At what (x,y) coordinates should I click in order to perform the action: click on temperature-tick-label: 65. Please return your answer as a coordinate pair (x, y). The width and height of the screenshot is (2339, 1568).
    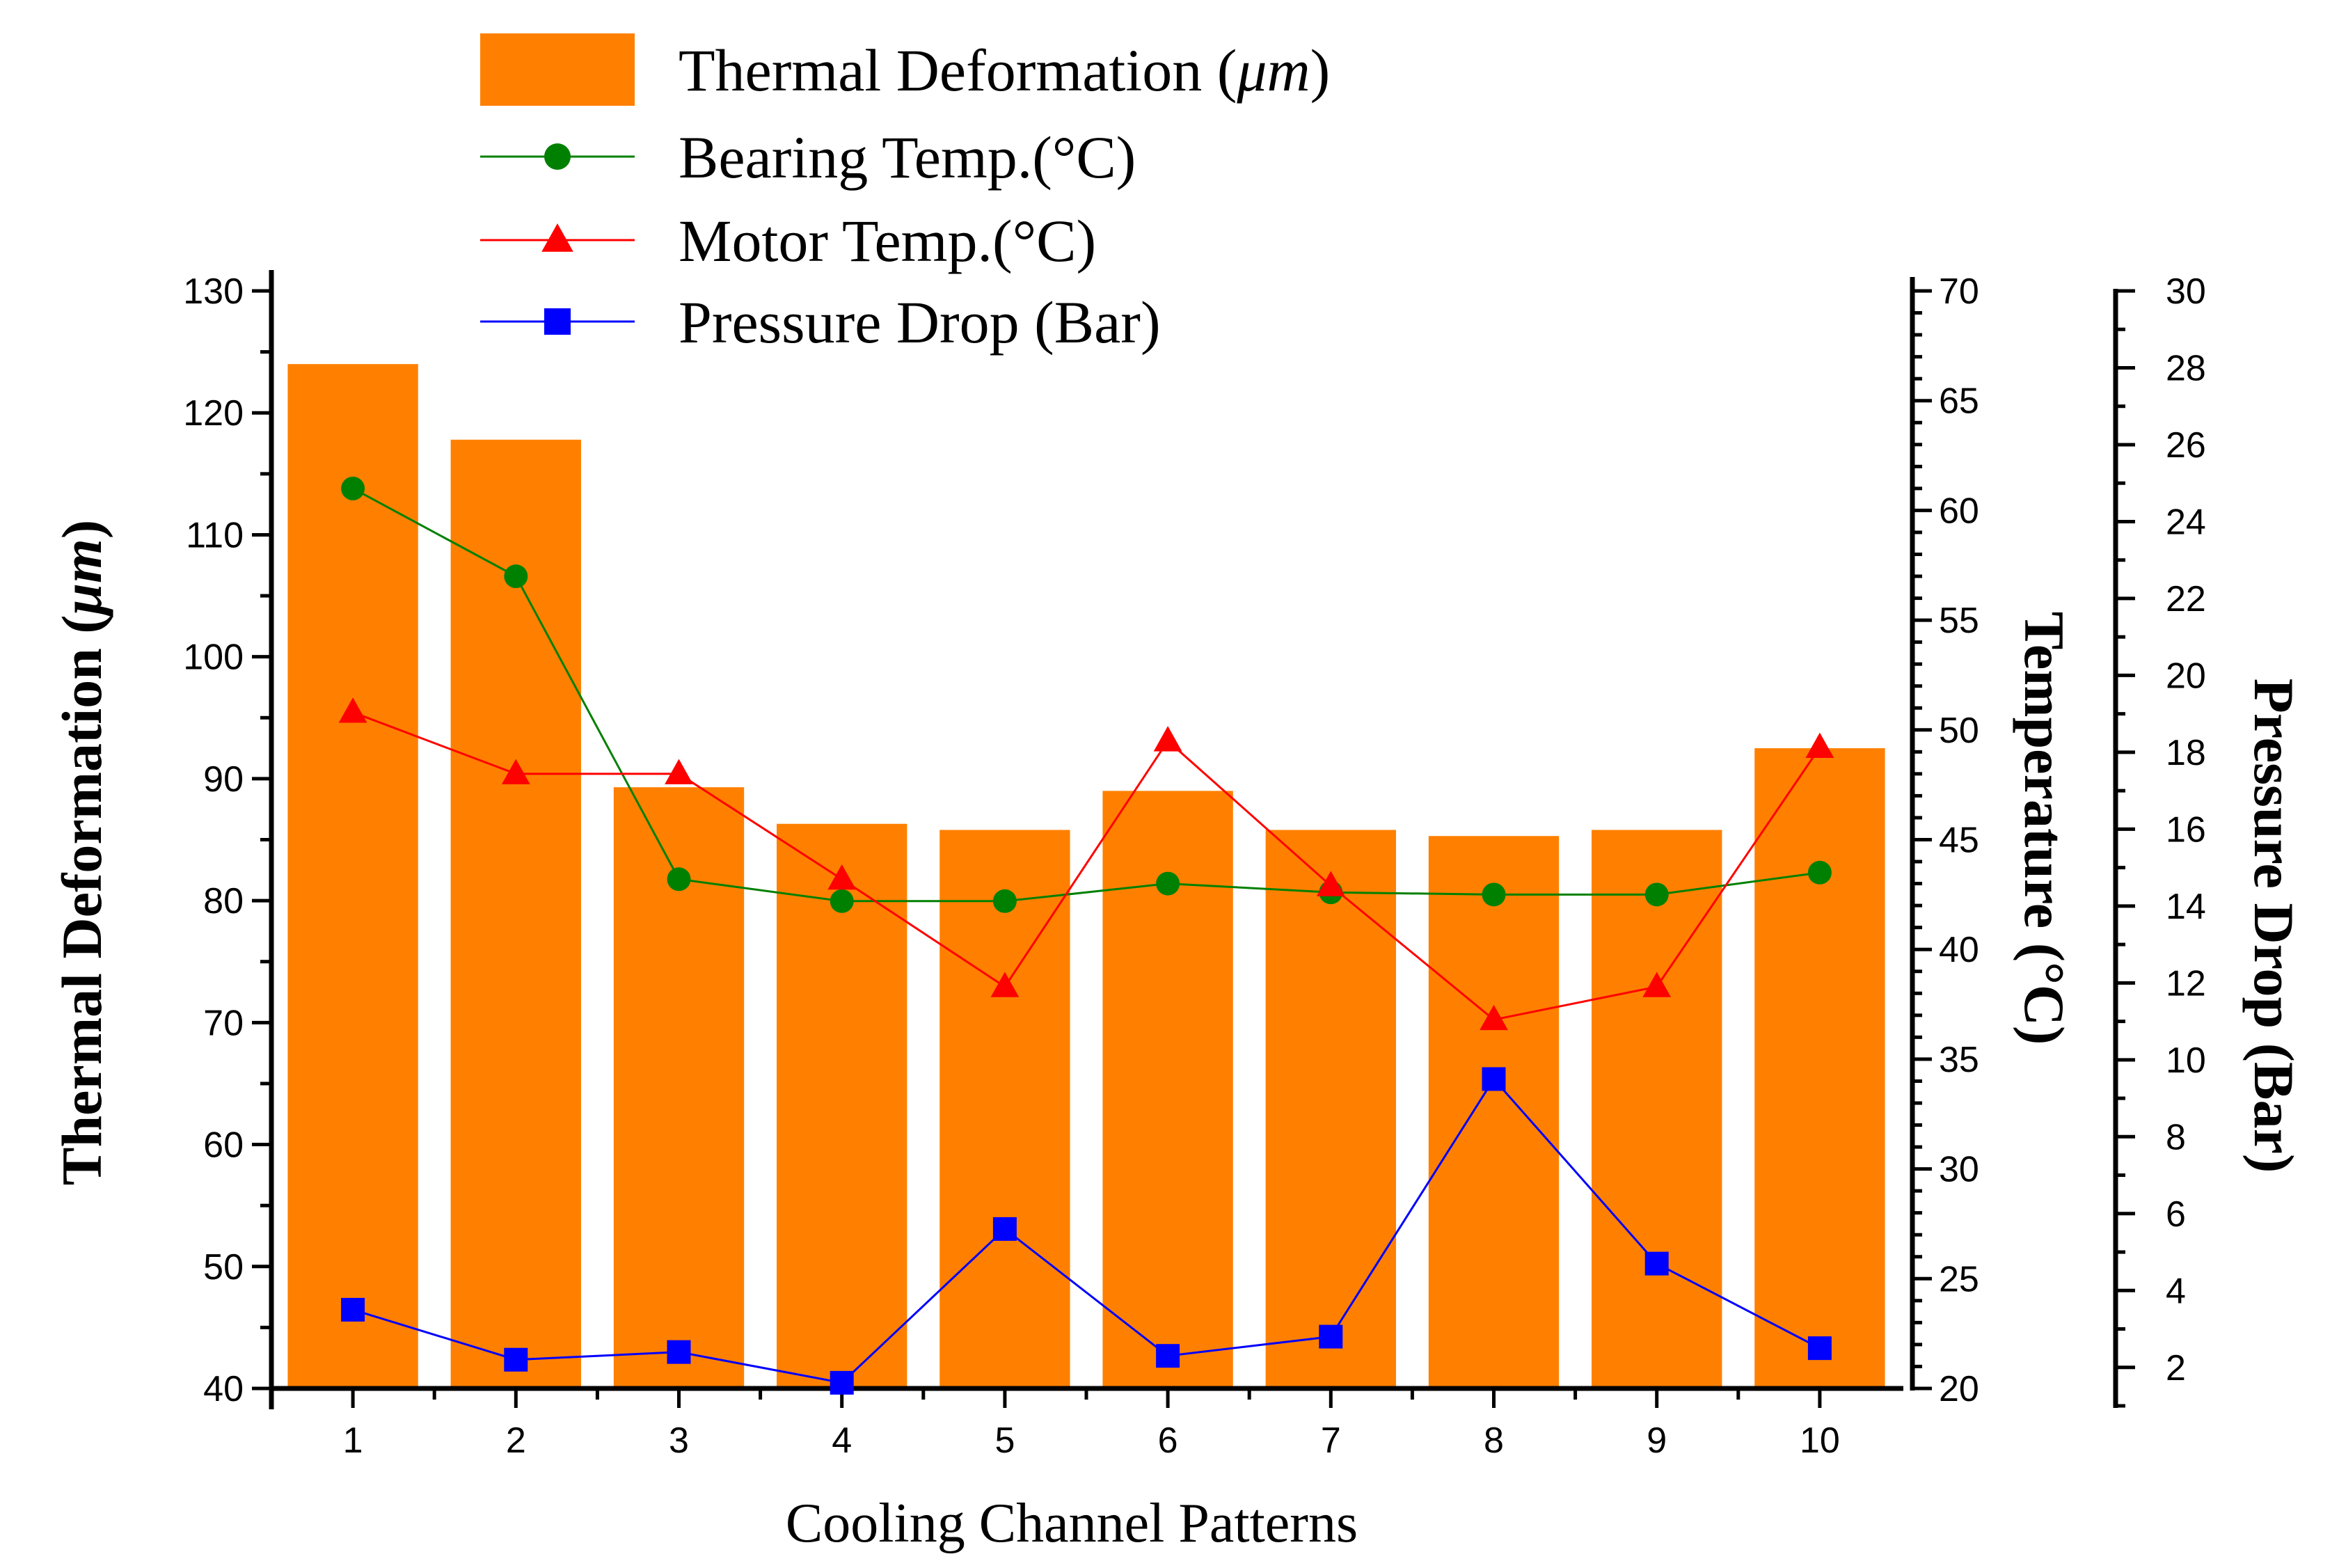
    Looking at the image, I should click on (1959, 401).